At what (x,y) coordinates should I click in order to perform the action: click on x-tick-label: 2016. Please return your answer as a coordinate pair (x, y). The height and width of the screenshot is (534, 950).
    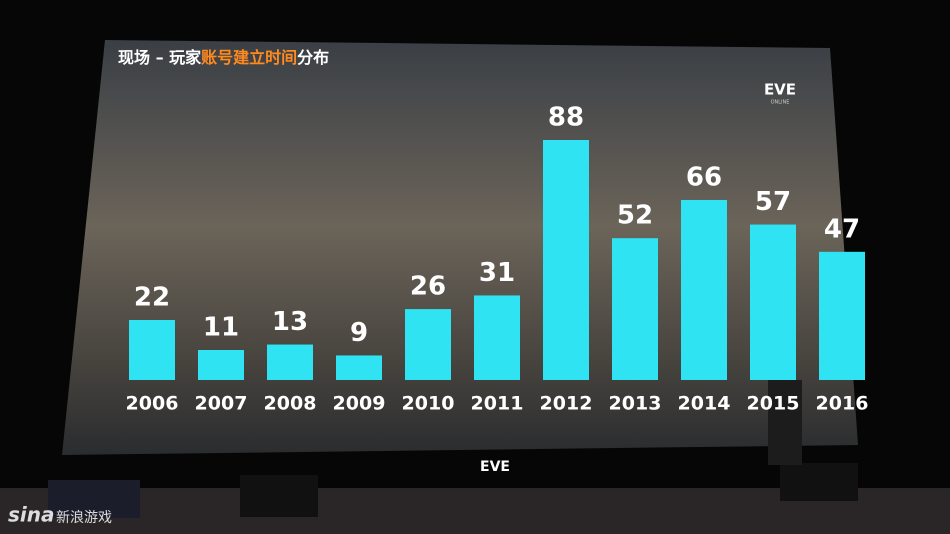
    Looking at the image, I should click on (842, 404).